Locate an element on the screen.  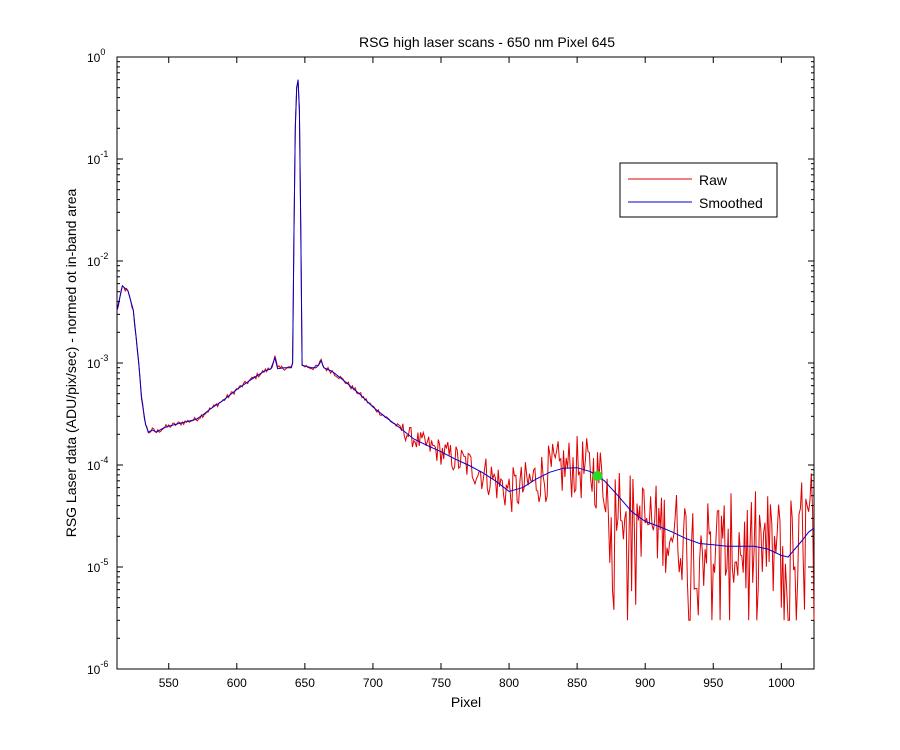
y-tick-label: 10⁻¹ is located at coordinates (97, 158).